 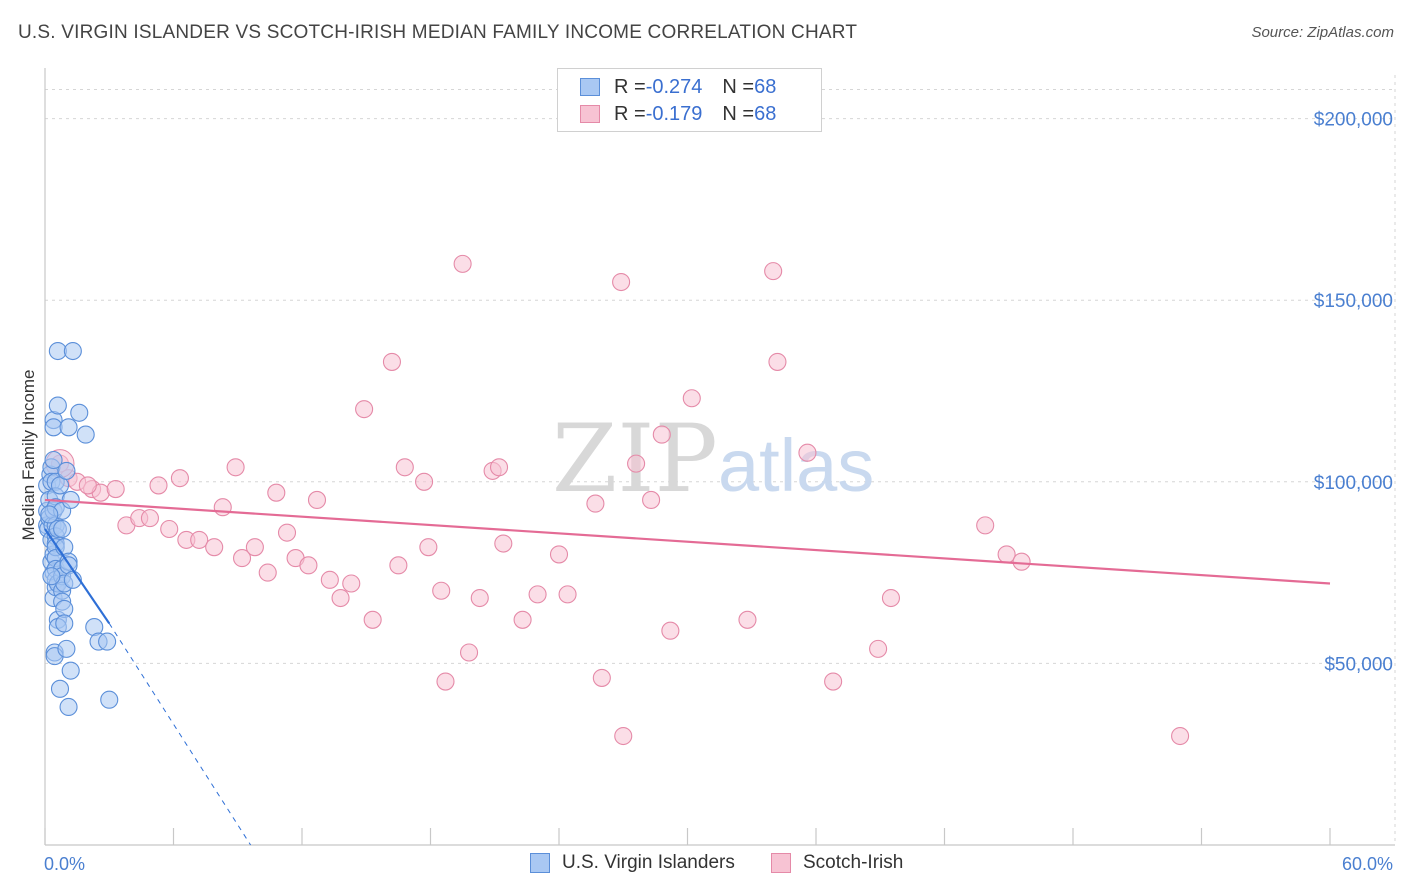 I want to click on correlation-legend: R = -0.274 N = 68 R = -0.179 N = 68, so click(x=689, y=100).